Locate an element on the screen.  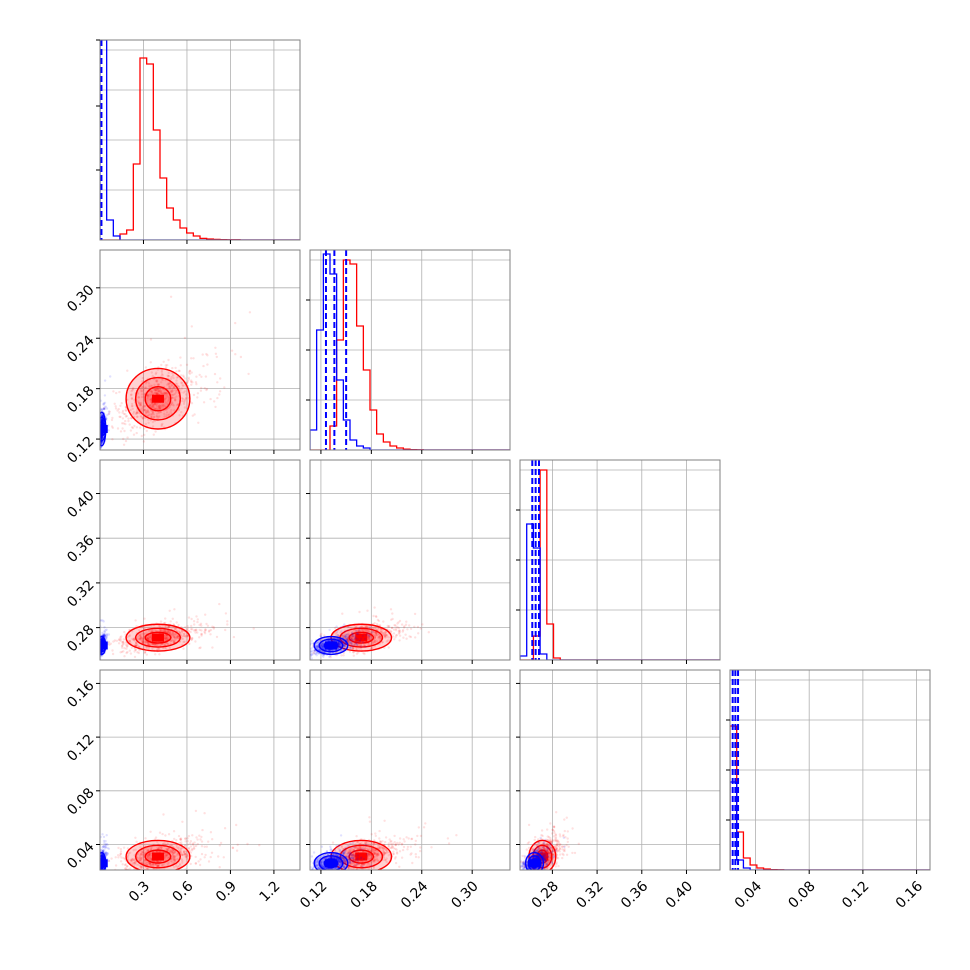
ytick-label-0: 0.12 is located at coordinates (80, 449).